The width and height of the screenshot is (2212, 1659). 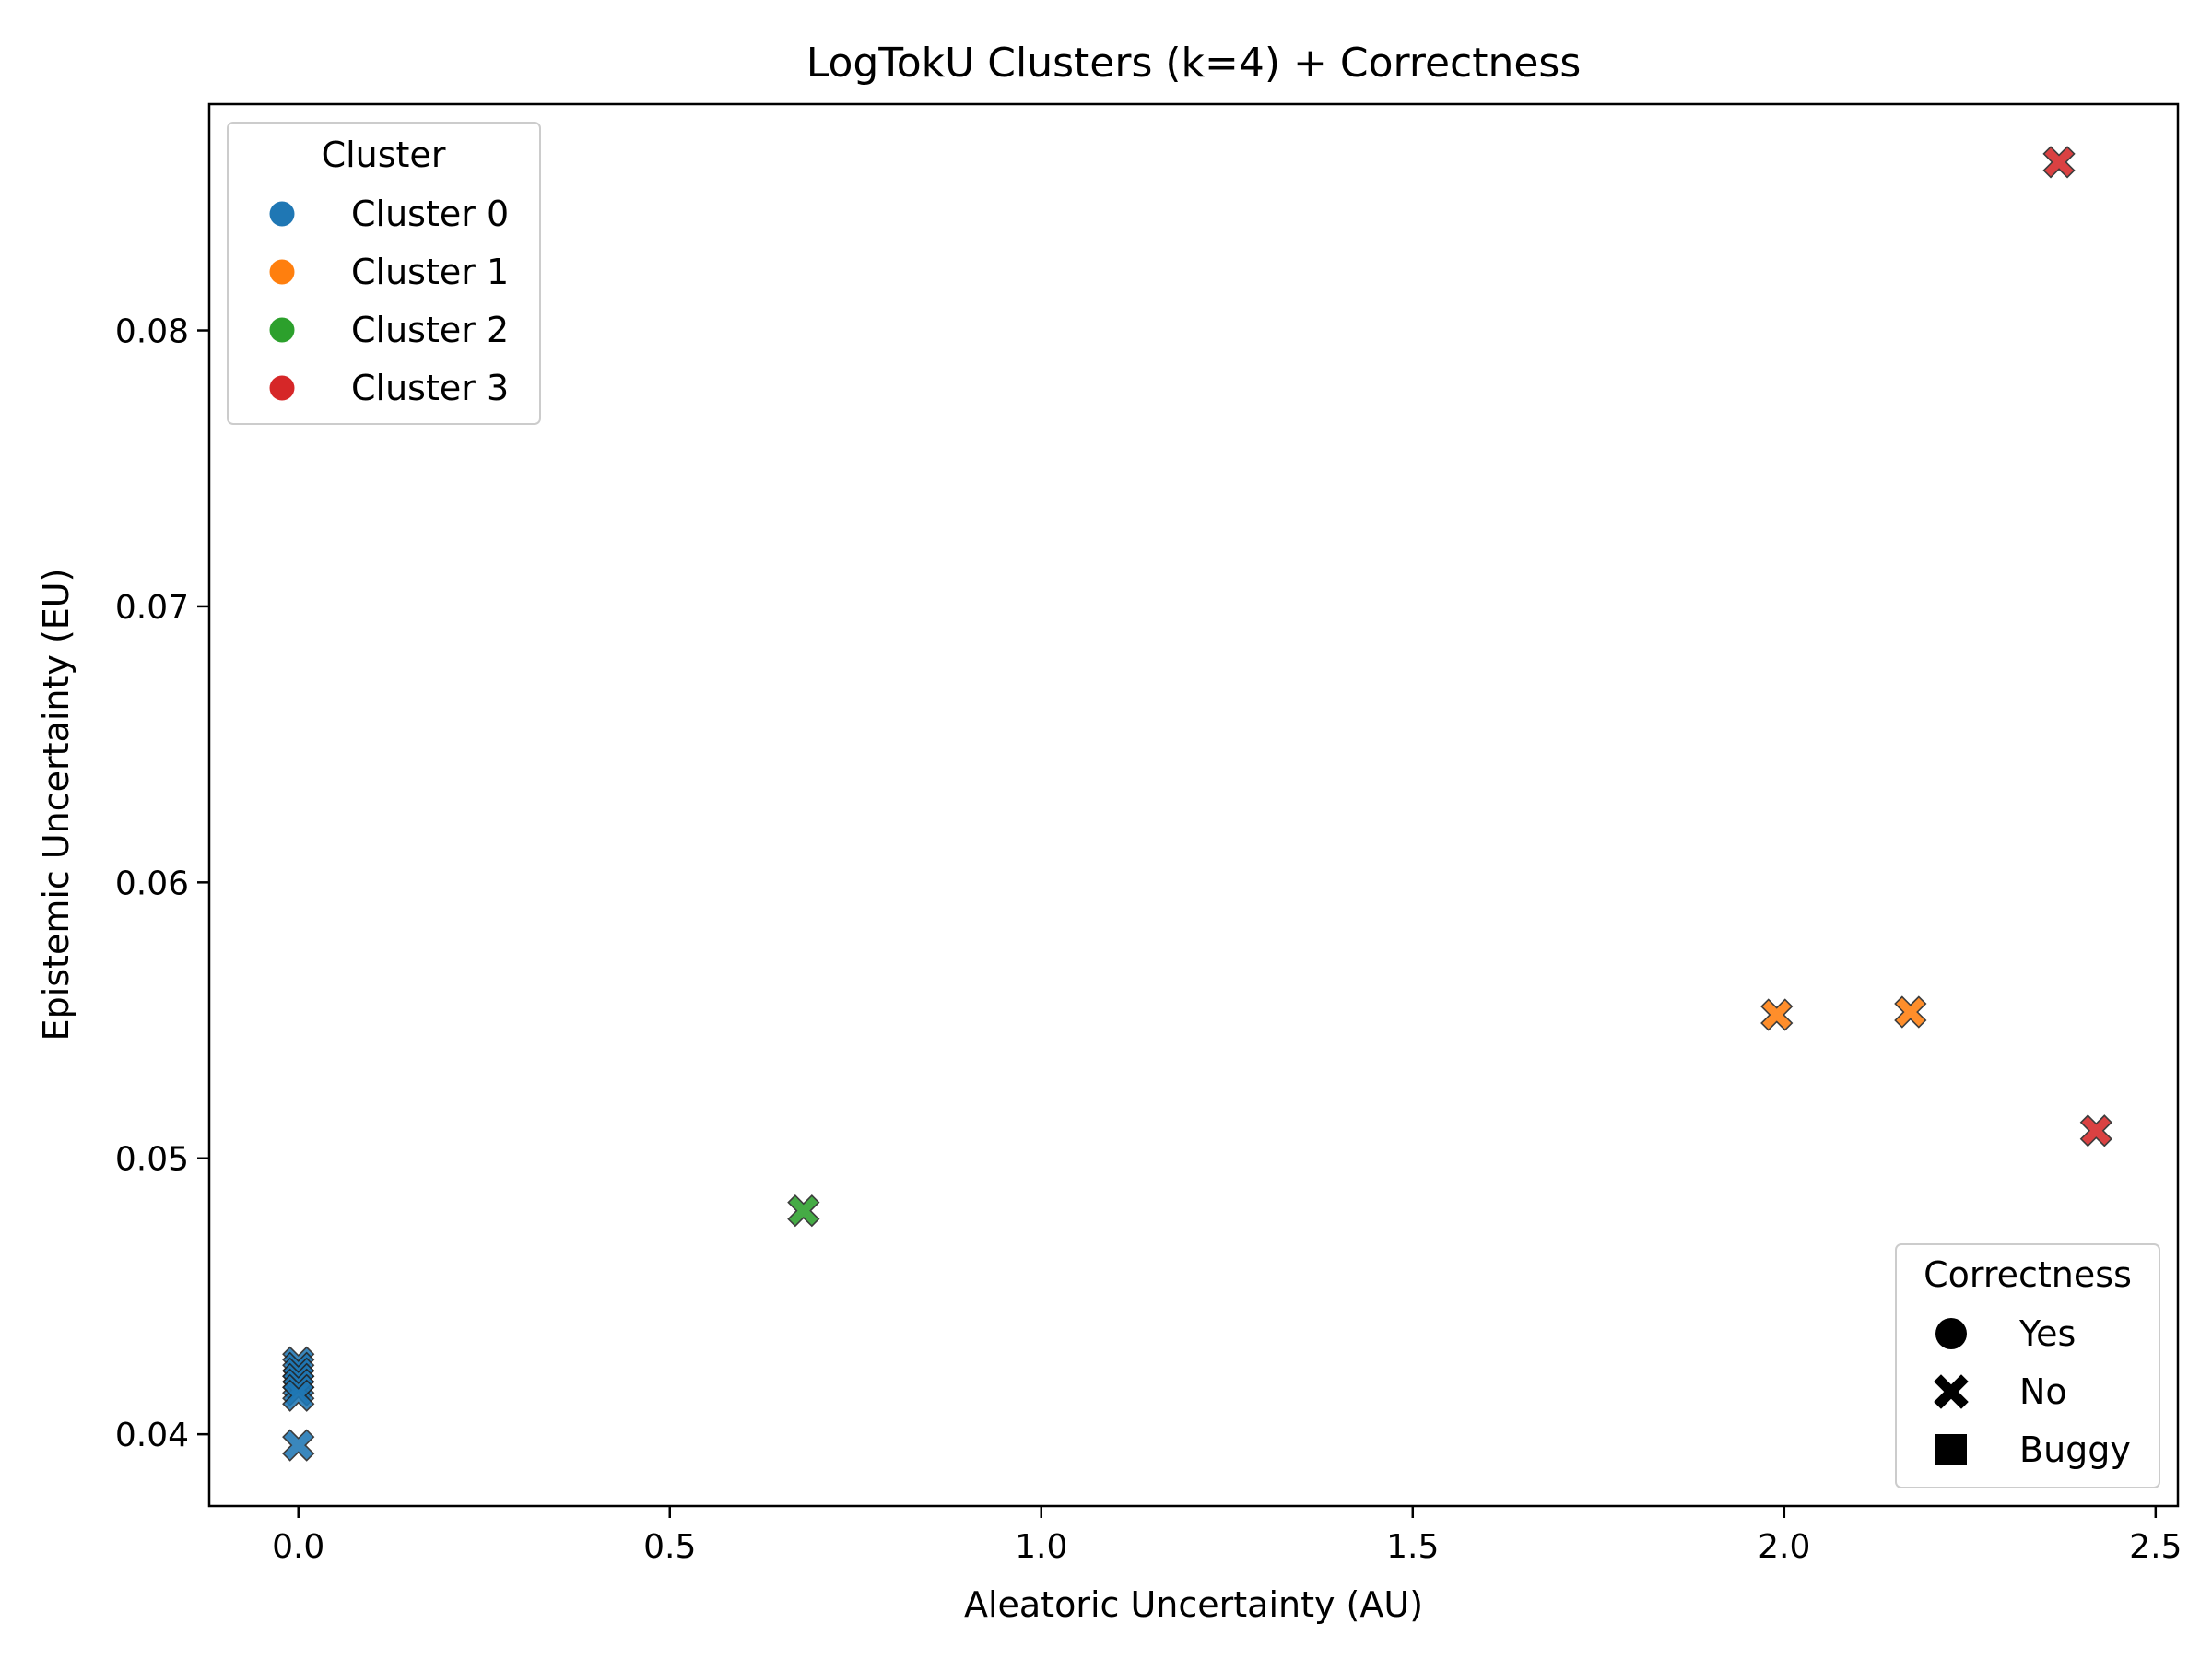 I want to click on cluster-legend-title: Cluster, so click(x=384, y=155).